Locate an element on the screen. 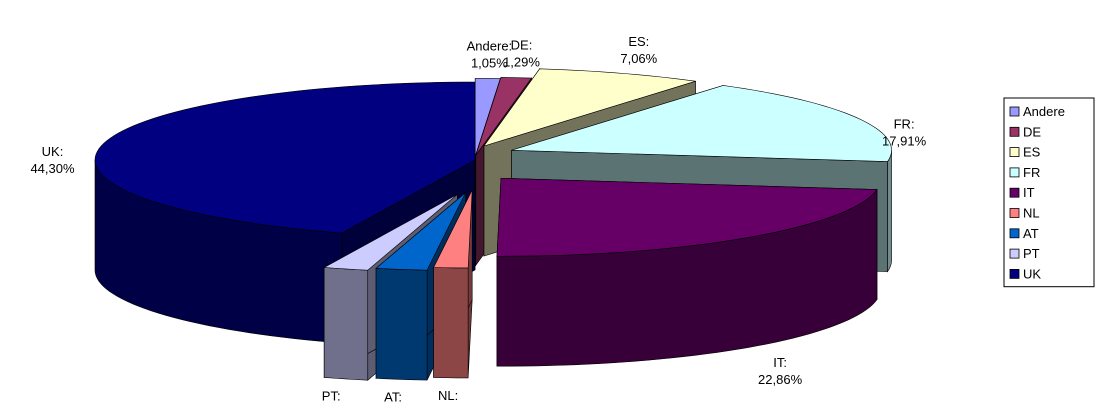 The width and height of the screenshot is (1104, 403). label-pt-name: PT: is located at coordinates (331, 396).